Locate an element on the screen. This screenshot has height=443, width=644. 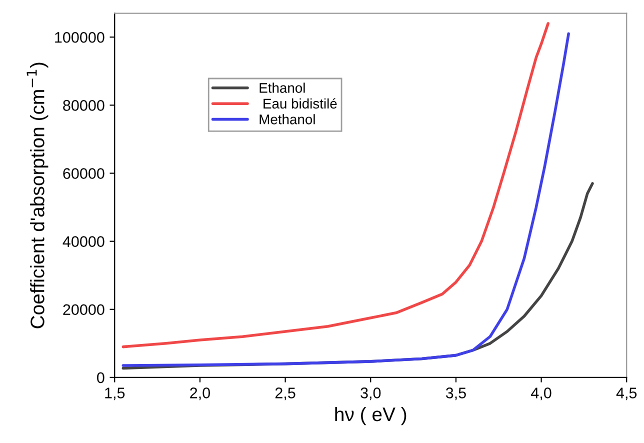
x-tick-label: 2,5 is located at coordinates (285, 394).